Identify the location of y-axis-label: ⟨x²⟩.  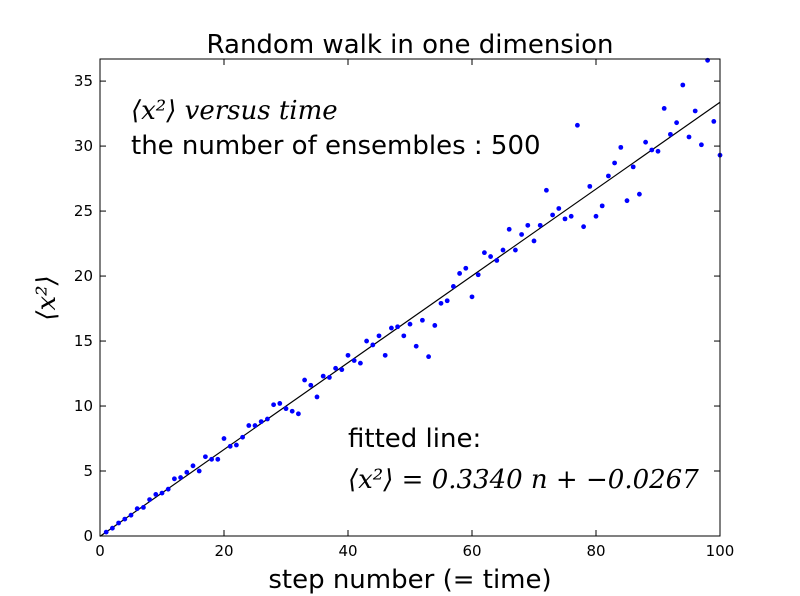
(47, 297).